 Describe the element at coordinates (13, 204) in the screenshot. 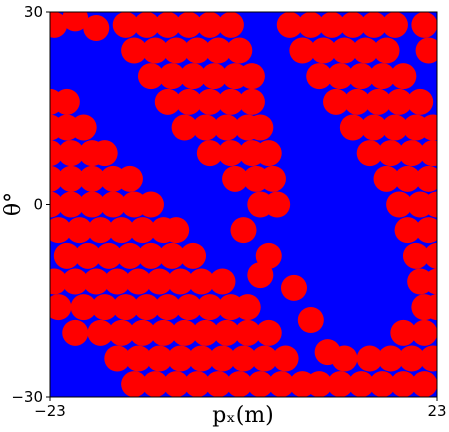

I see `y-axis-label: θ°` at that location.